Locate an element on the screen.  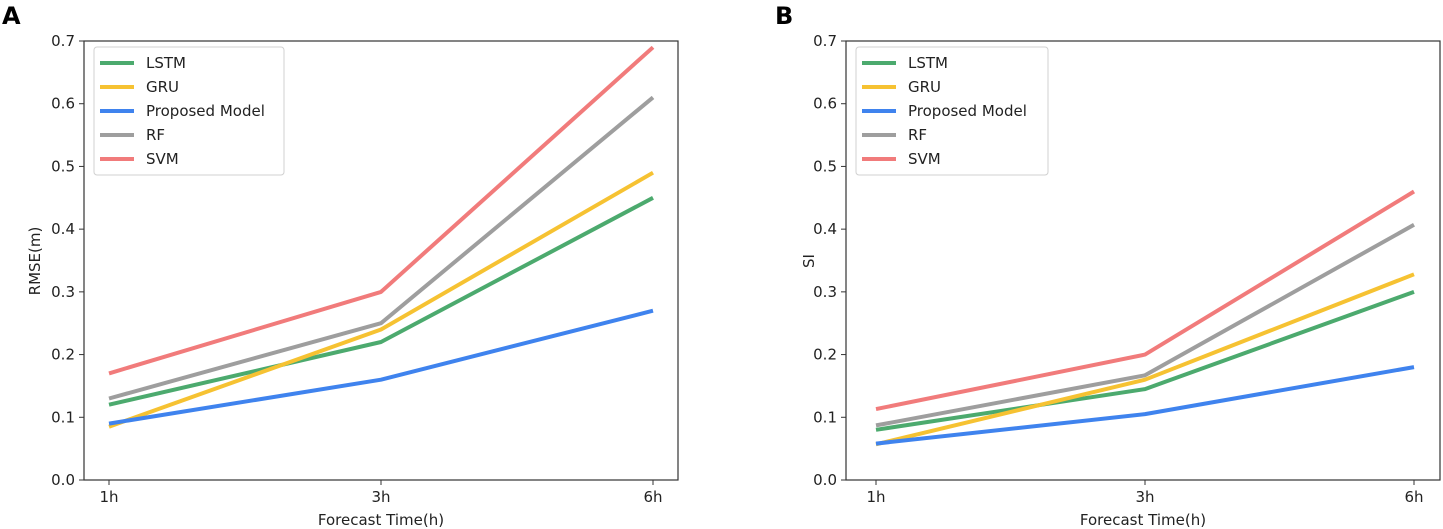
series-line-lstm is located at coordinates (1145, 361).